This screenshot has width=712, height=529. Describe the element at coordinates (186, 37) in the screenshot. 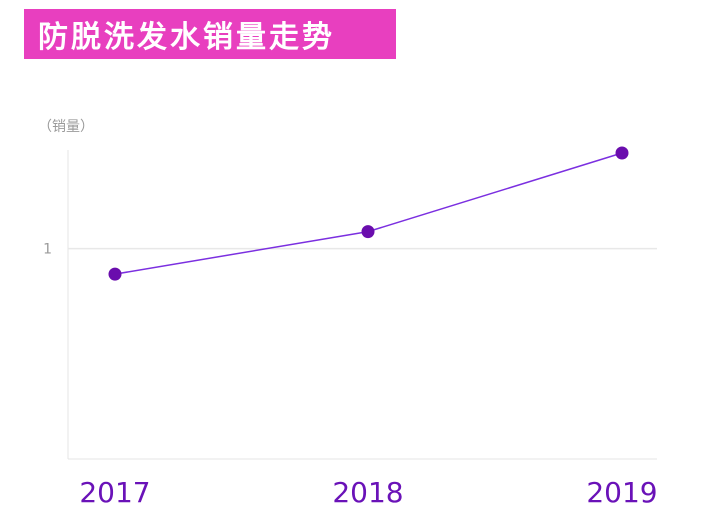

I see `chart-title: 防脱洗发水销量走势` at that location.